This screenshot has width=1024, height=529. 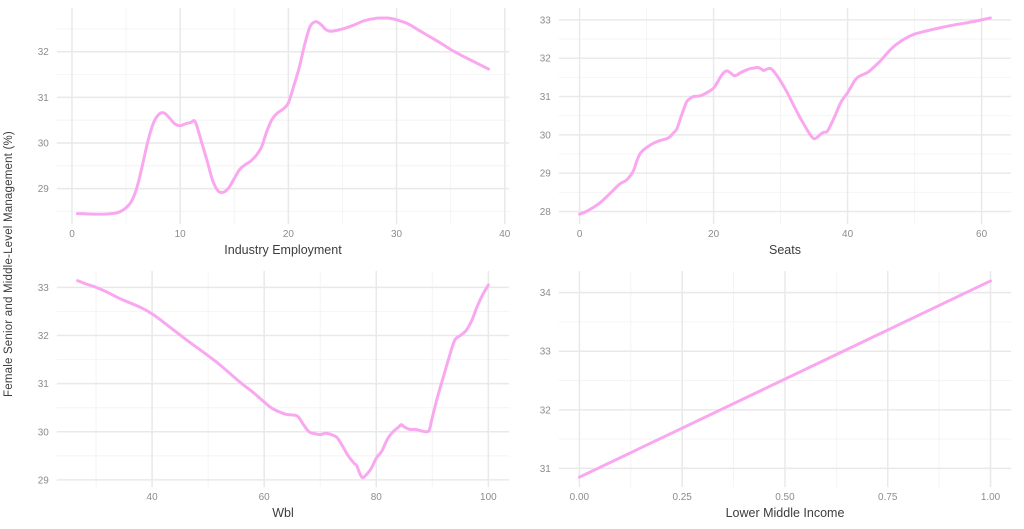 What do you see at coordinates (397, 234) in the screenshot?
I see `x-tick-label: 30` at bounding box center [397, 234].